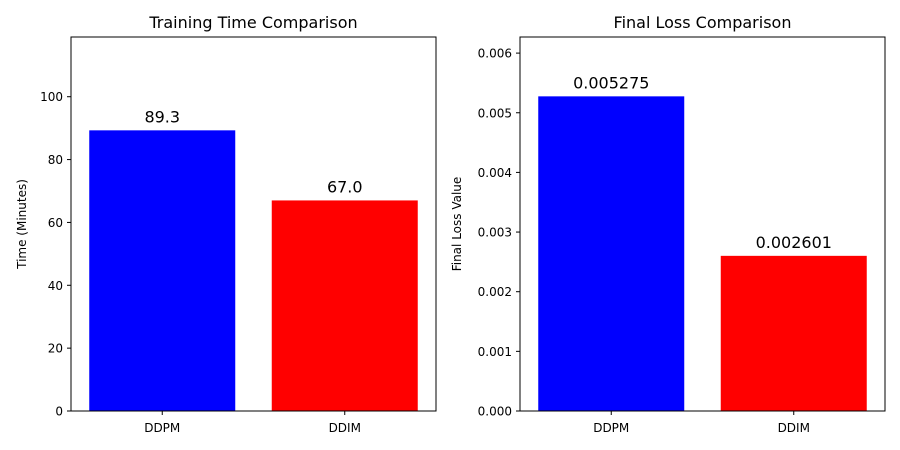 Image resolution: width=900 pixels, height=450 pixels. I want to click on bar-value-label: 89.3, so click(162, 116).